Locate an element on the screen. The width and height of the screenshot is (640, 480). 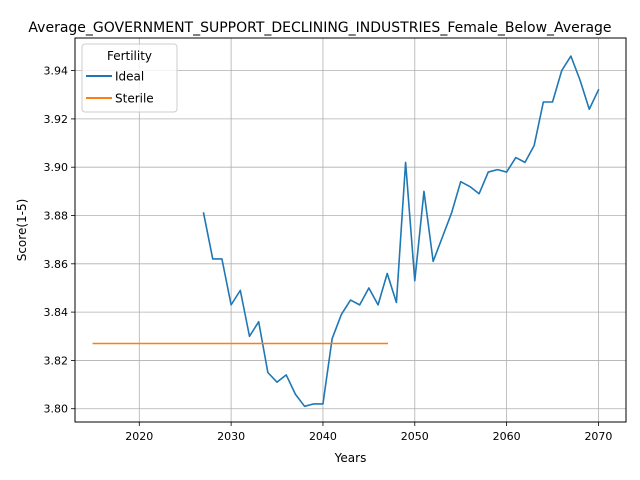
y-tick-label: 3.86 is located at coordinates (56, 264).